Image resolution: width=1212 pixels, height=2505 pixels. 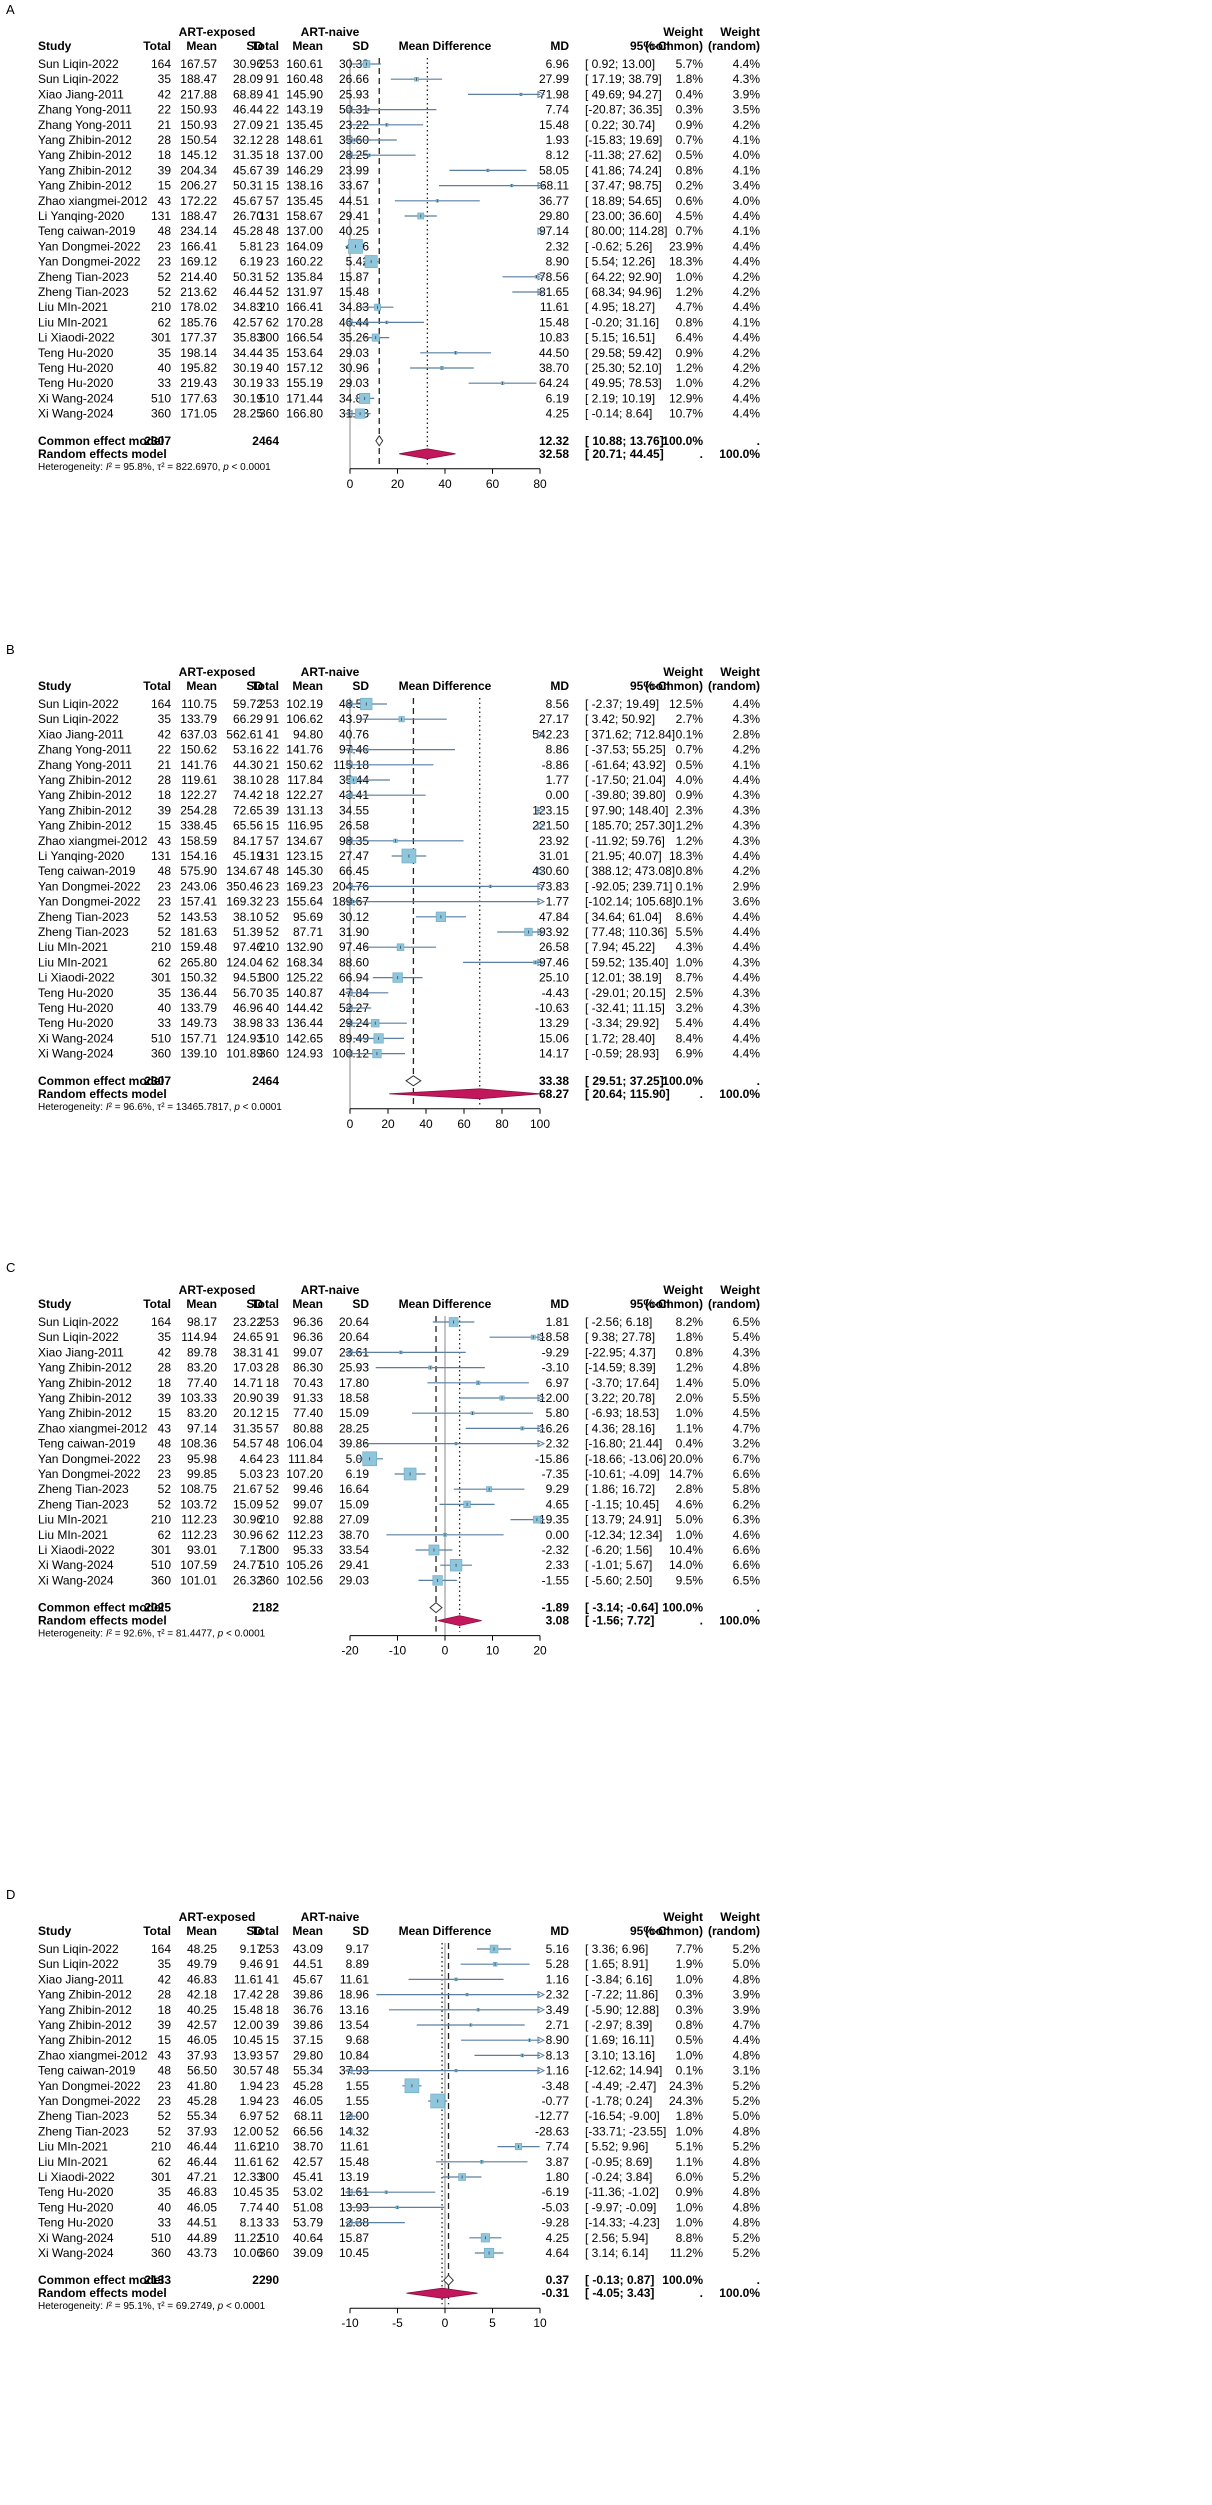 I want to click on weight-random: 3.2%, so click(x=747, y=1444).